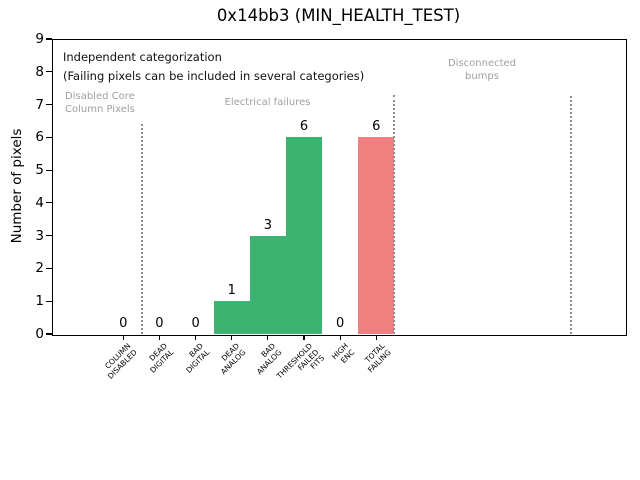 The width and height of the screenshot is (640, 480). I want to click on x-tick-label: COLUMN DISABLED, so click(121, 361).